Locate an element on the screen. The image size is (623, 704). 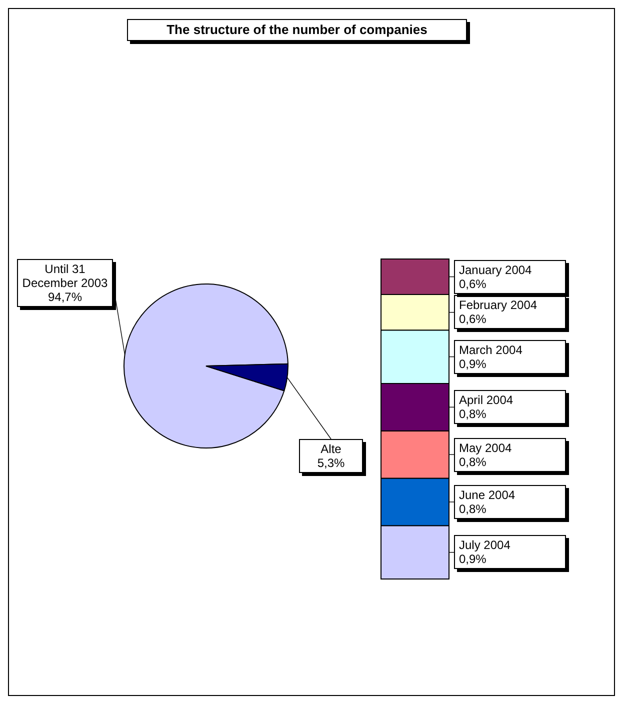
slice-label: Until 31 December 2003 is located at coordinates (65, 276).